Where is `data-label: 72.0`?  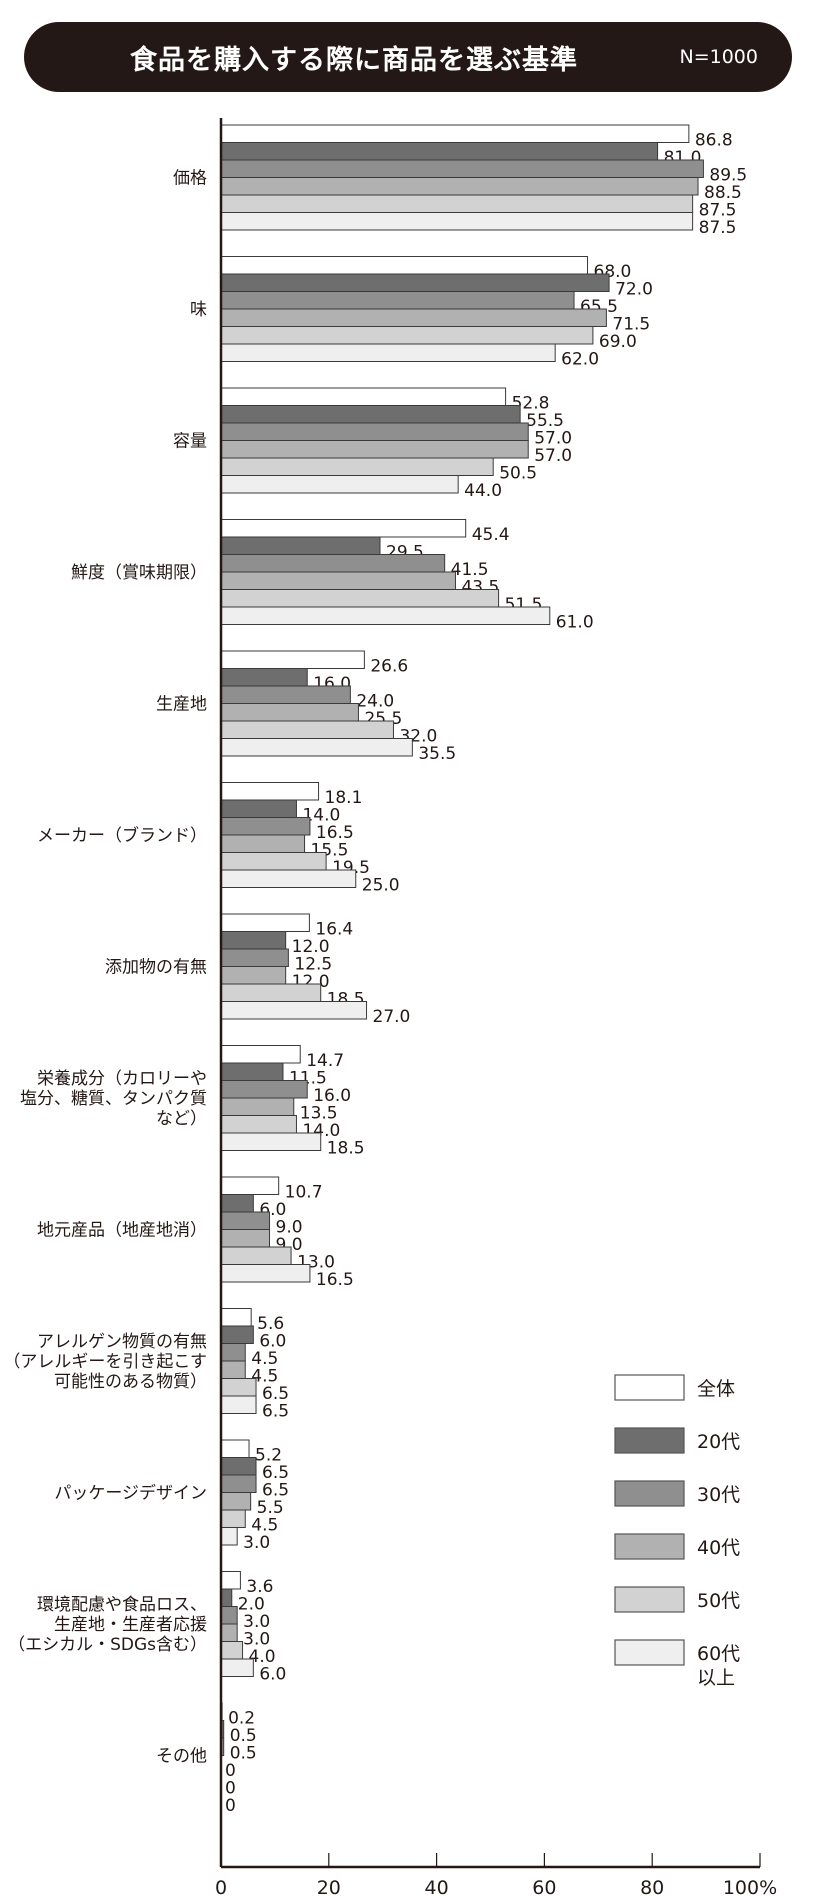 data-label: 72.0 is located at coordinates (634, 290).